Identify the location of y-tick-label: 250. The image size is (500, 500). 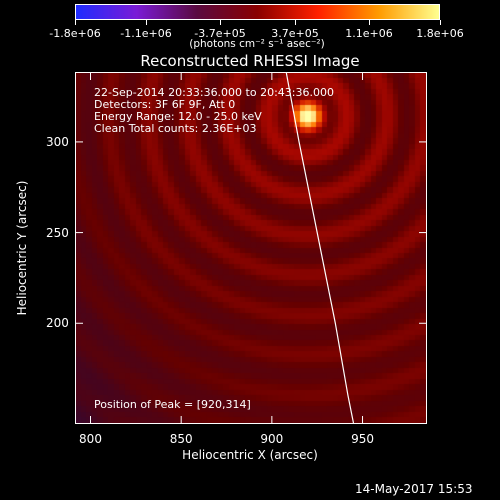
(57, 232).